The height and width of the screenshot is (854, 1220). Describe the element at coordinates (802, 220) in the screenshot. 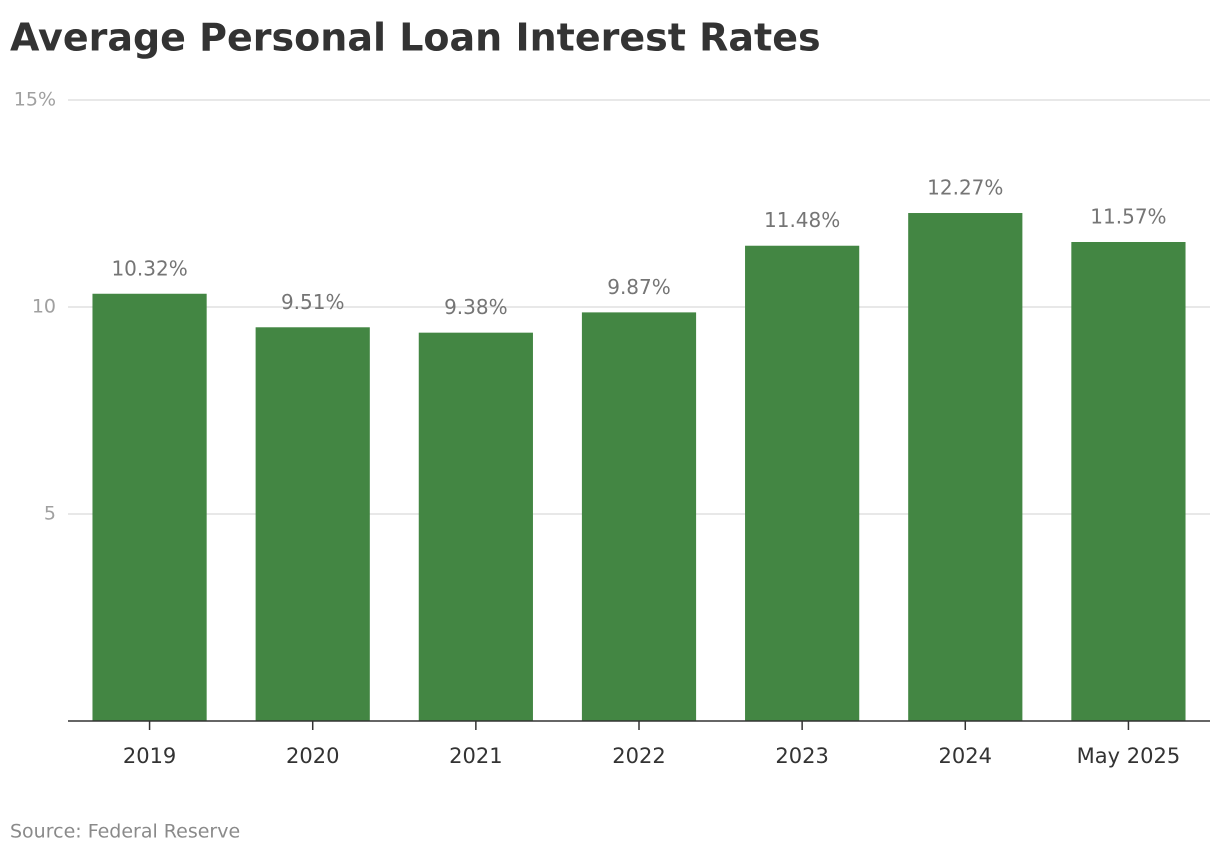

I see `value-label: 11.48%` at that location.